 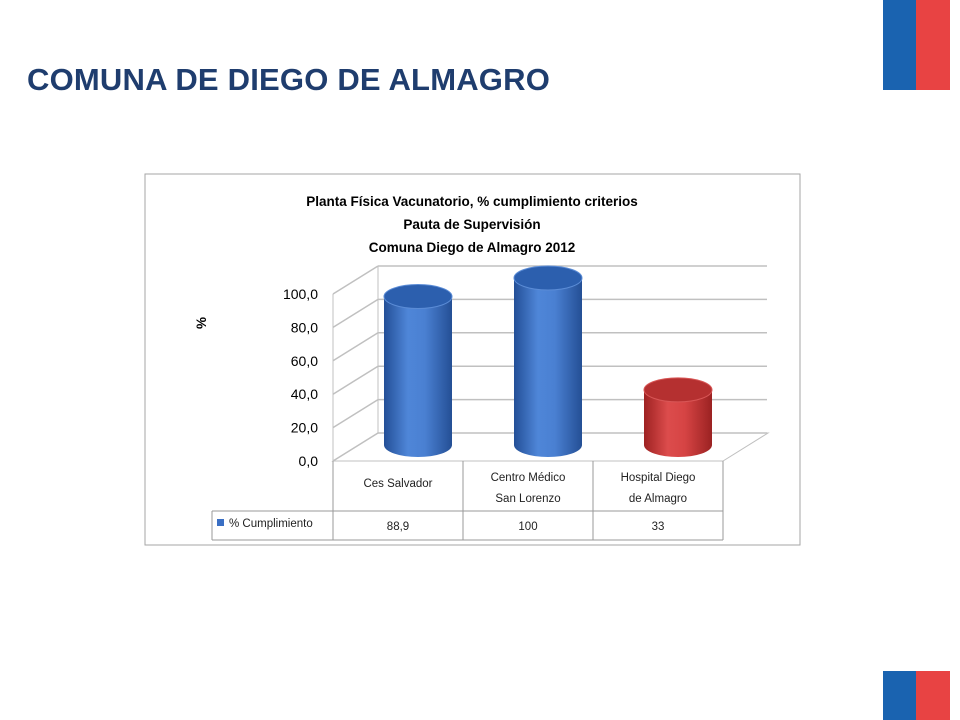 I want to click on y-tick-label: 80,0, so click(x=304, y=327).